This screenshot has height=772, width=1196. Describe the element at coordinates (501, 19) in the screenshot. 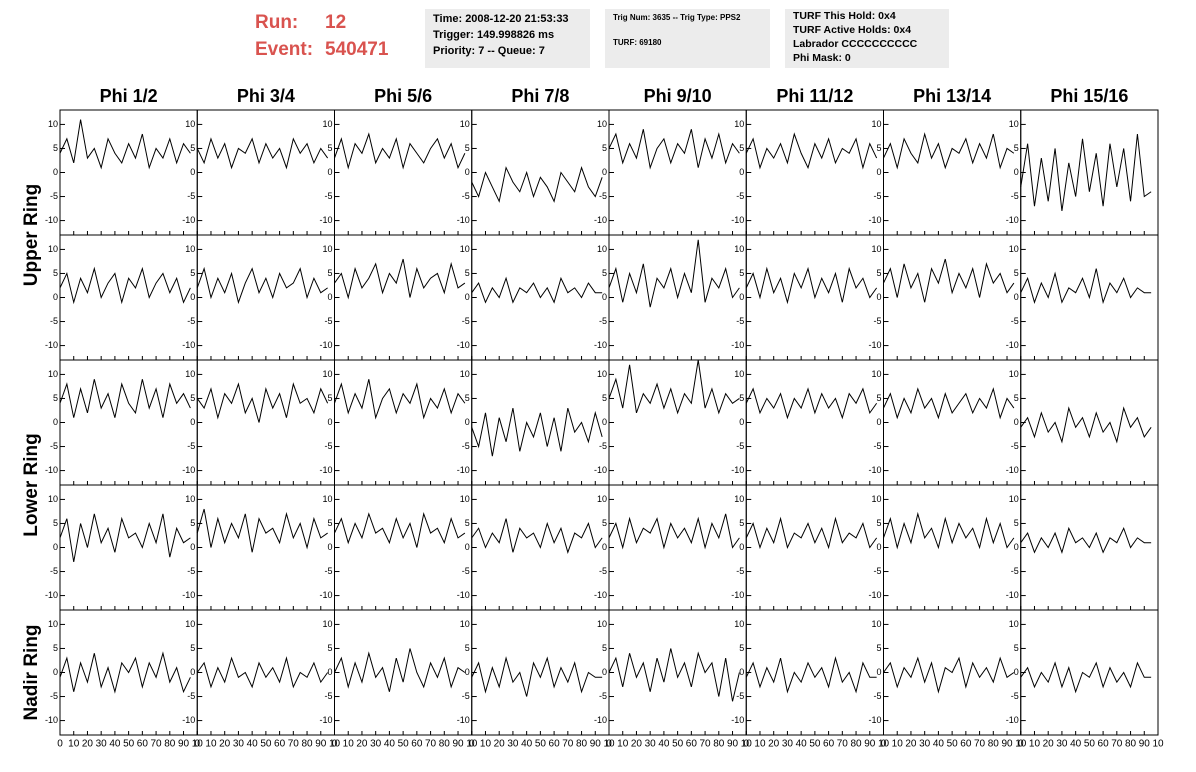

I see `info: Time: 2008-12-20 21:53:33` at that location.